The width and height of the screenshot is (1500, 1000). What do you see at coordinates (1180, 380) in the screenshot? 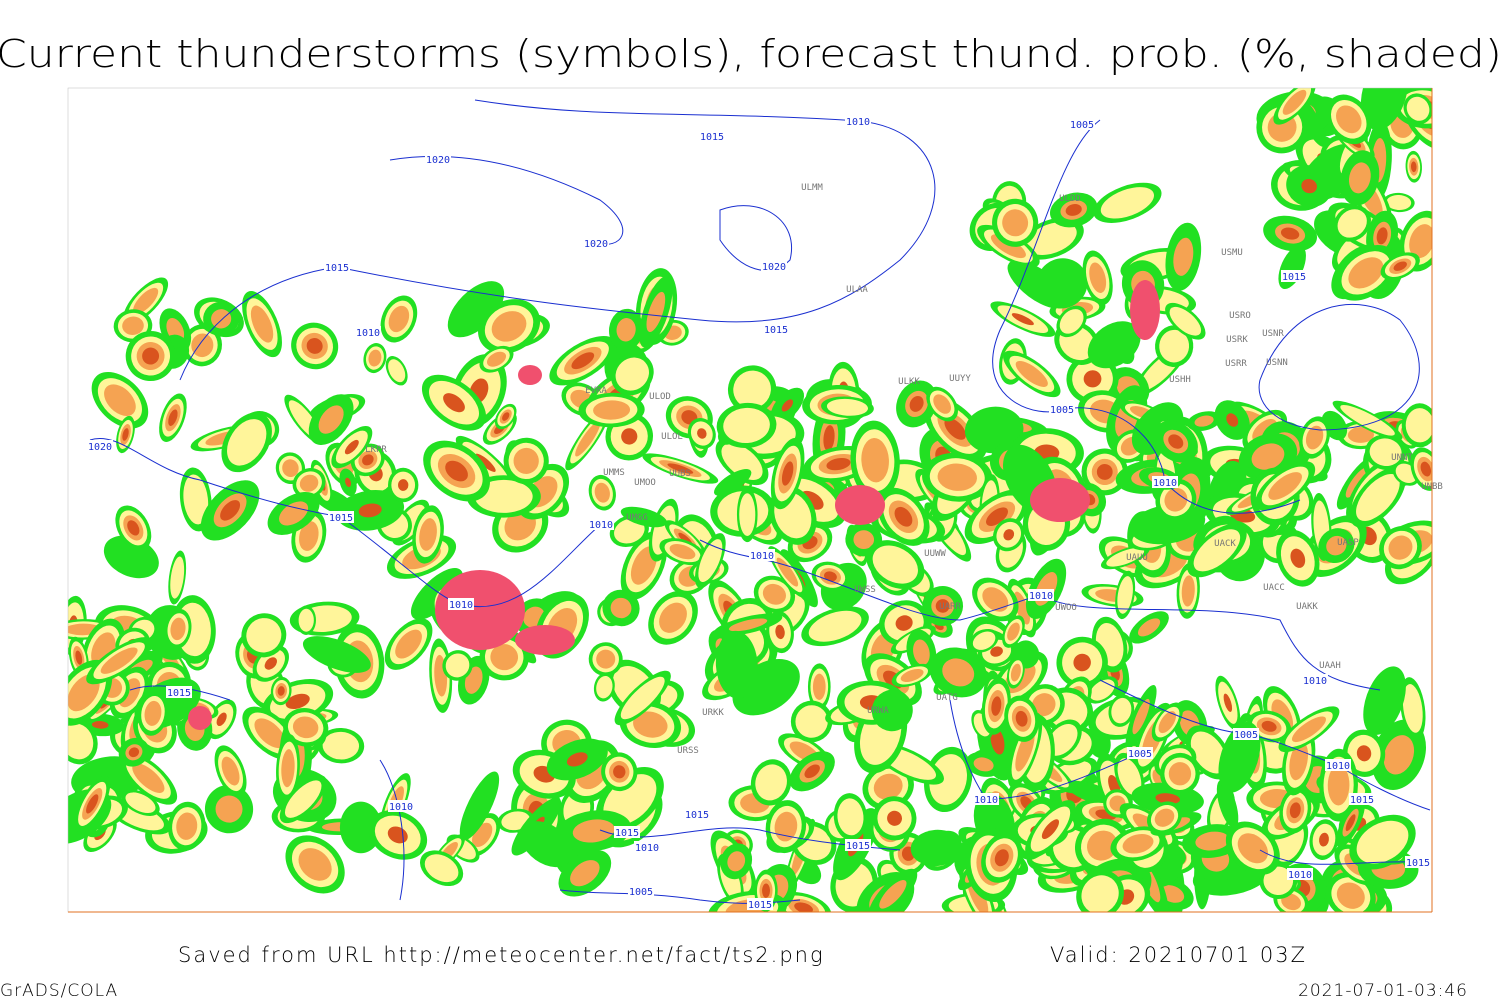
I see `station-code: USHH` at bounding box center [1180, 380].